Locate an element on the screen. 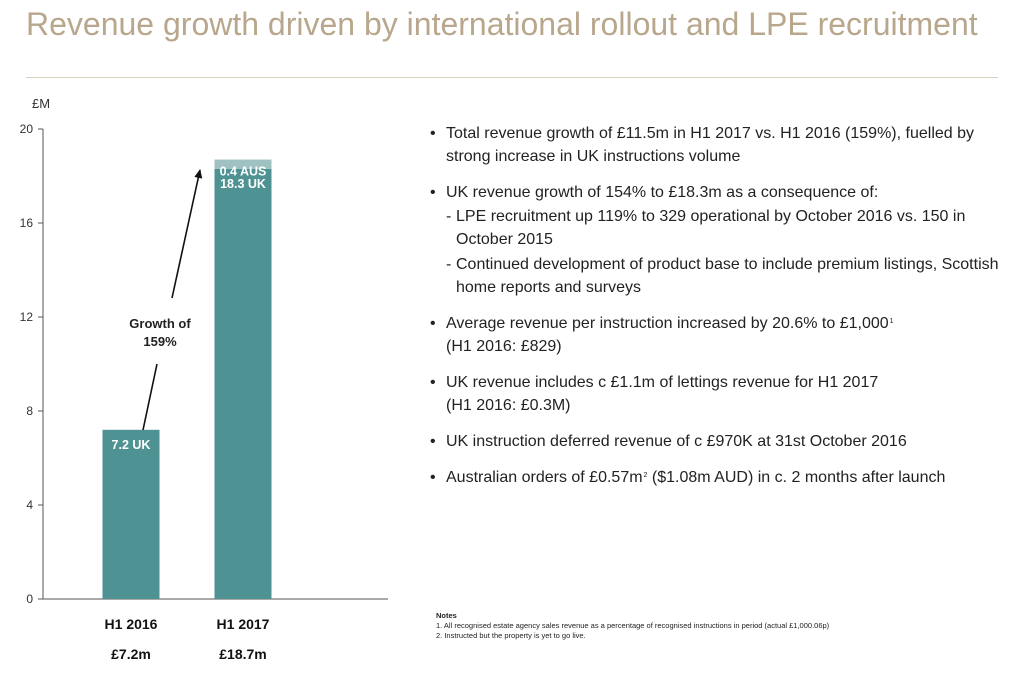  y-tick-label: 16 is located at coordinates (27, 223).